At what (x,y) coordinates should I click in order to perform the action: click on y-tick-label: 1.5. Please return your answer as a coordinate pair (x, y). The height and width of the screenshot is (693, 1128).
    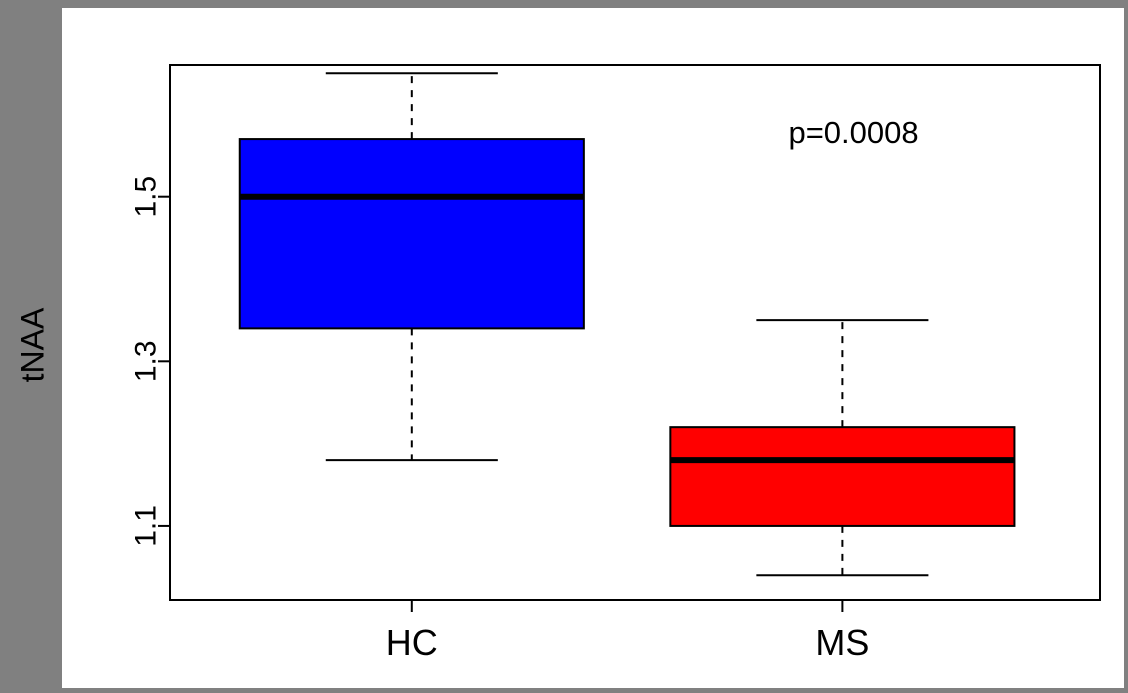
    Looking at the image, I should click on (146, 197).